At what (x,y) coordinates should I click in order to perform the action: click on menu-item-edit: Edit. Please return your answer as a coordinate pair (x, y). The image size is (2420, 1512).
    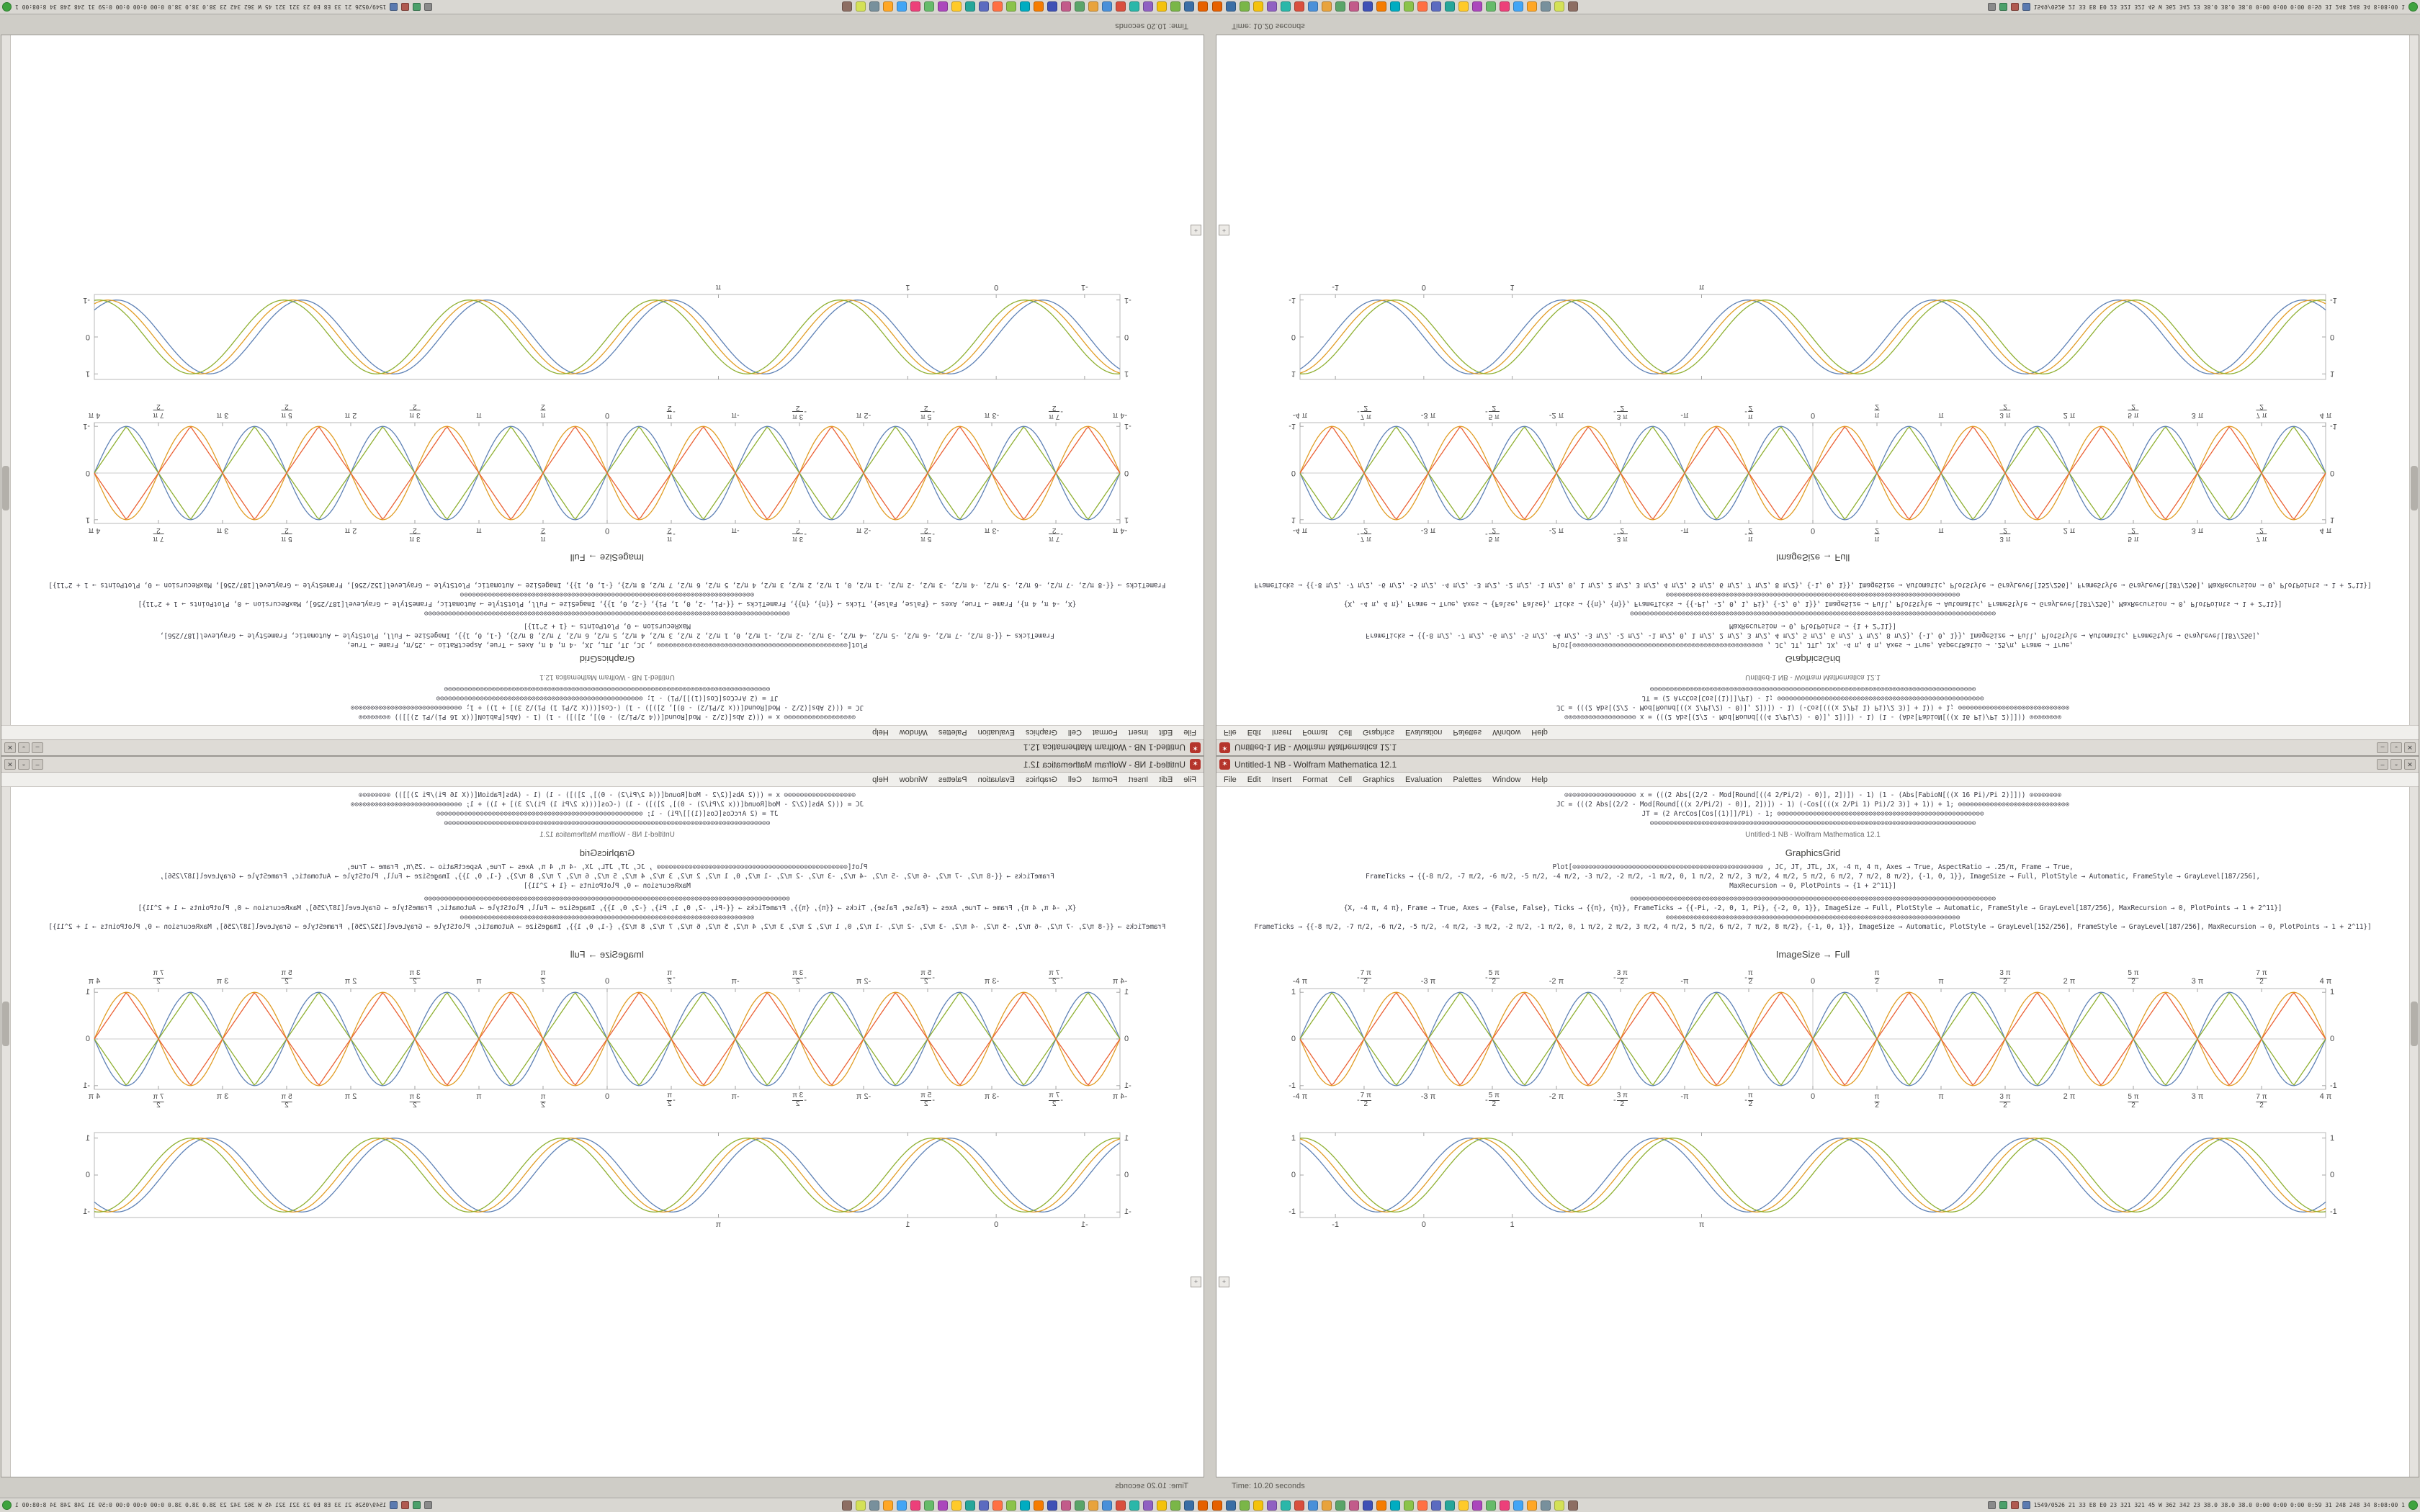
    Looking at the image, I should click on (1254, 732).